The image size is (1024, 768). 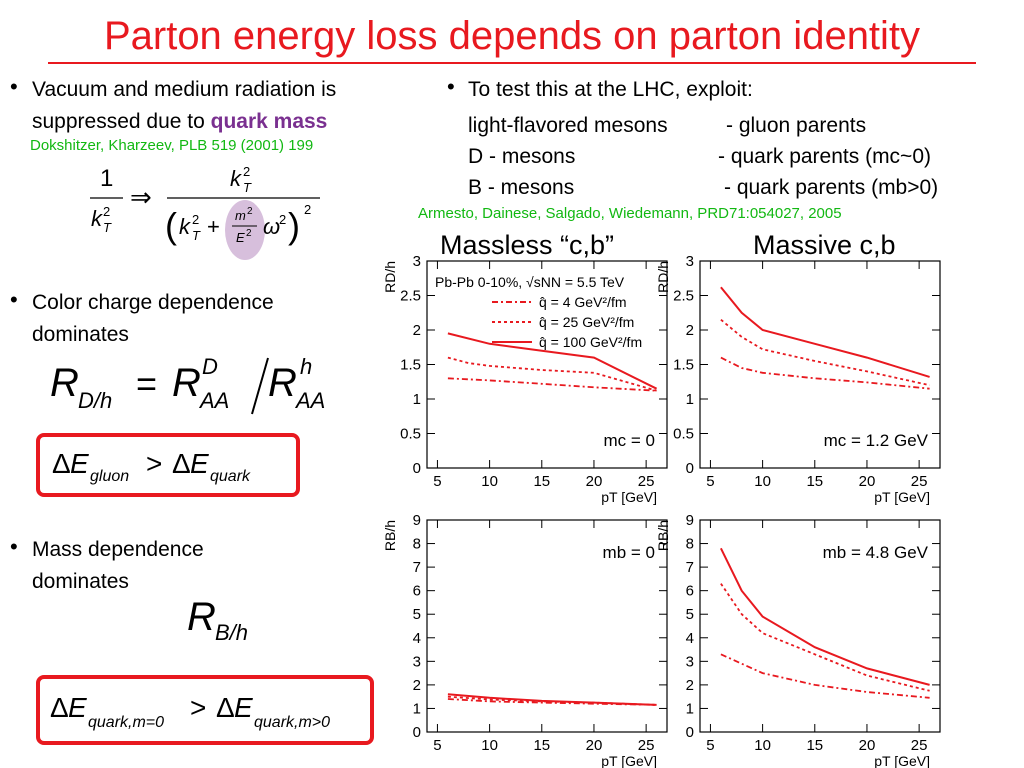 What do you see at coordinates (309, 400) in the screenshot?
I see `svg-text: AA` at bounding box center [309, 400].